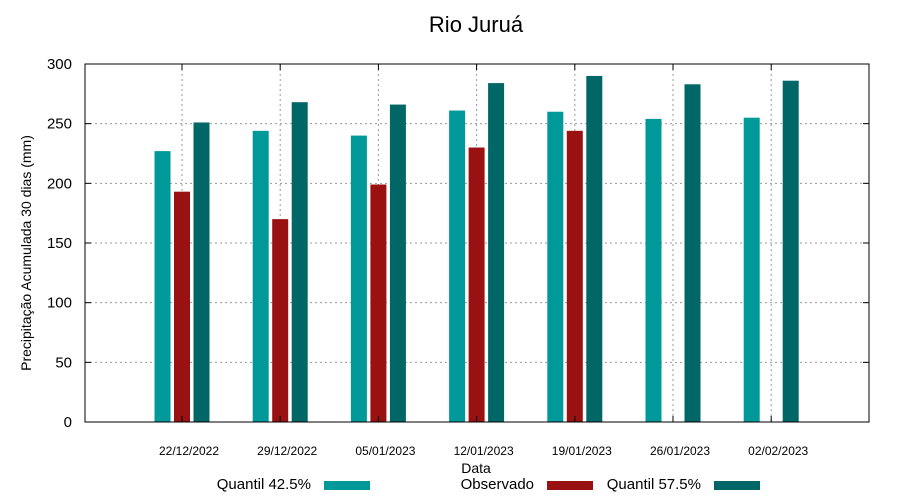 The height and width of the screenshot is (500, 900). What do you see at coordinates (680, 451) in the screenshot?
I see `x-tick-label: 26/01/2023` at bounding box center [680, 451].